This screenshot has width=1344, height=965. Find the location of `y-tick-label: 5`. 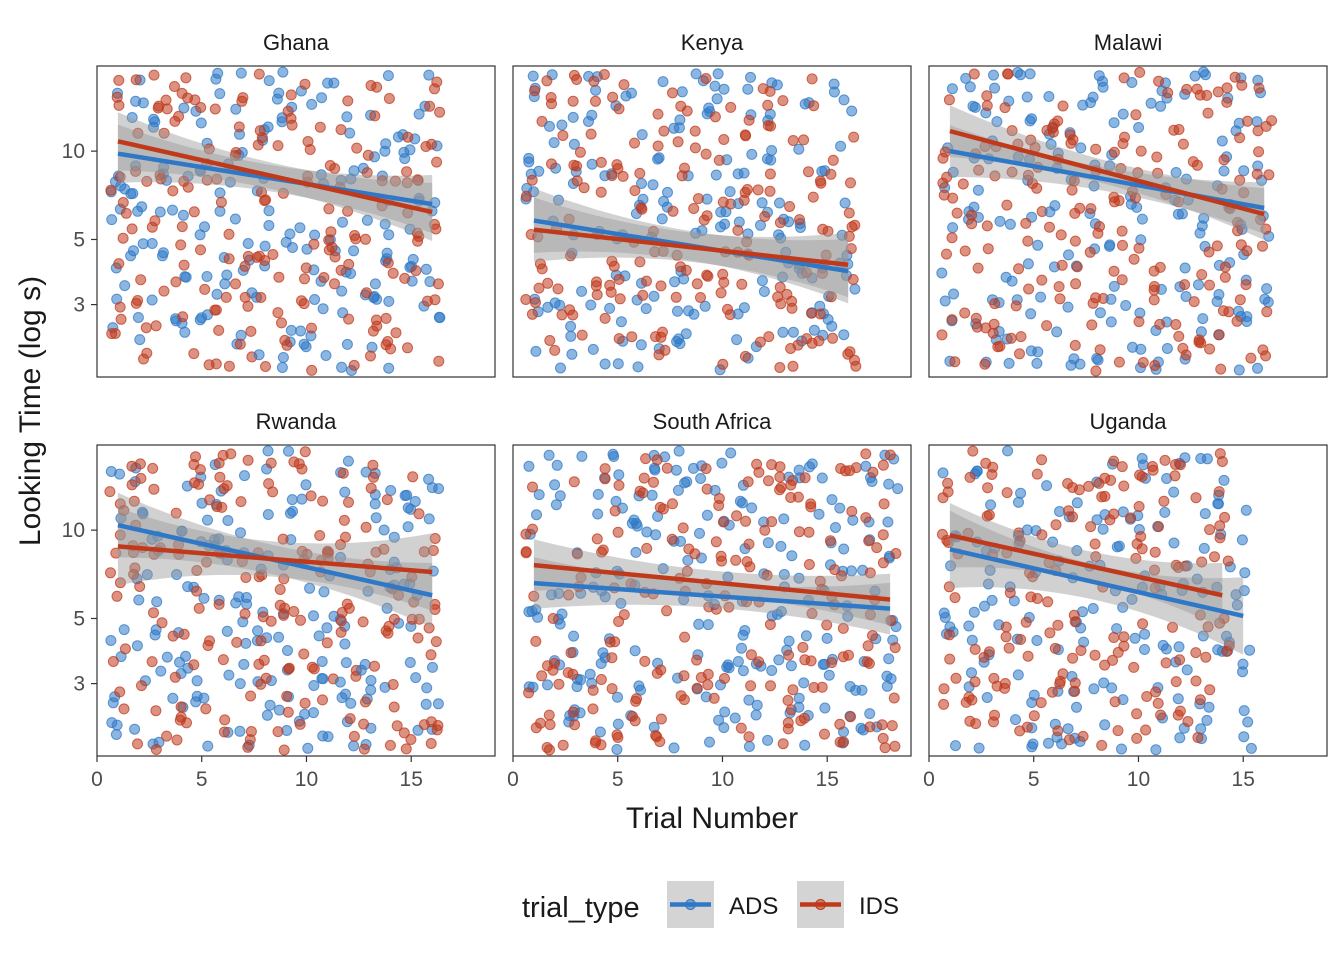

y-tick-label: 5 is located at coordinates (79, 239).